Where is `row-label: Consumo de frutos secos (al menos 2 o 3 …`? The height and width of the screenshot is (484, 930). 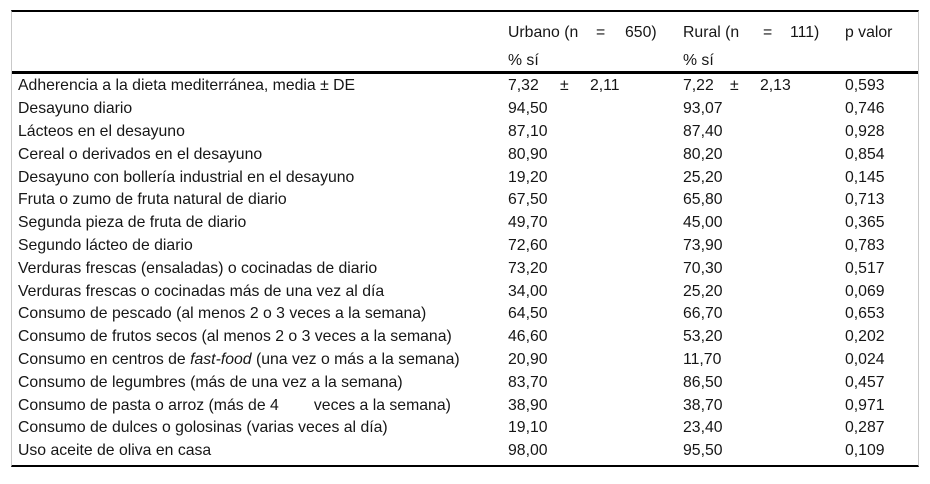
row-label: Consumo de frutos secos (al menos 2 o 3 … is located at coordinates (235, 337).